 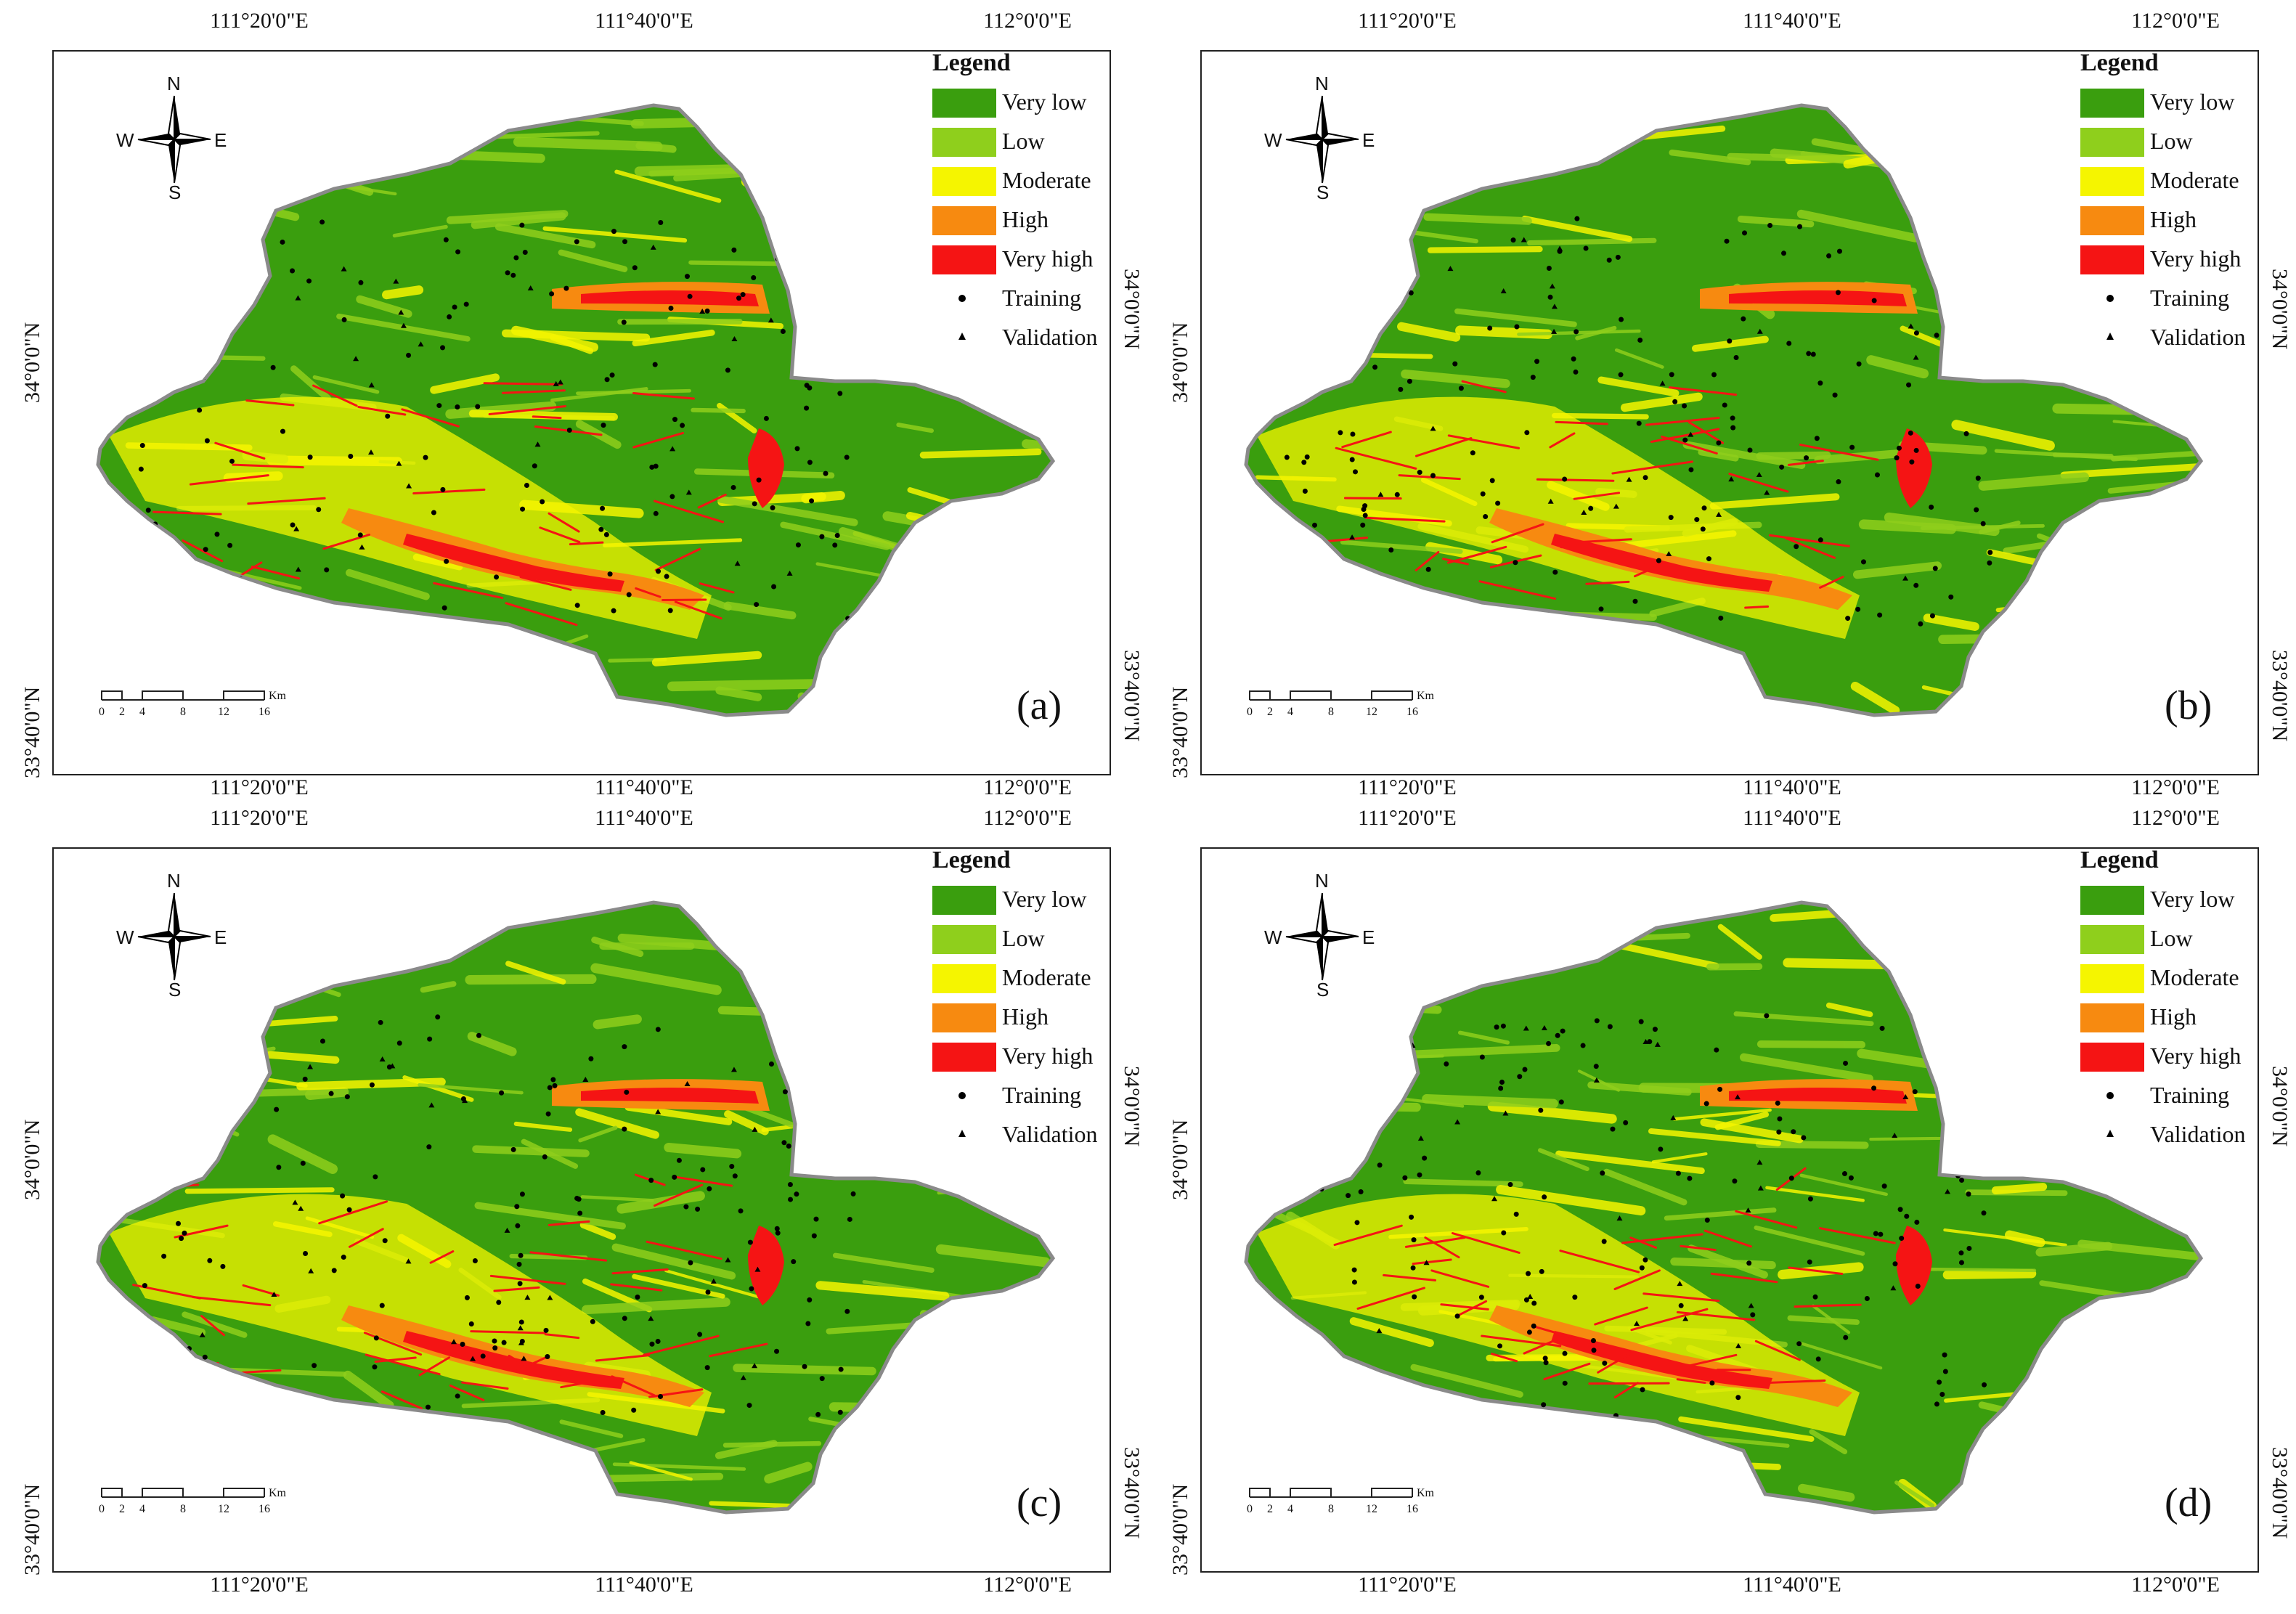 I want to click on lat-label-left-1: 34°0'0"N, so click(x=32, y=1159).